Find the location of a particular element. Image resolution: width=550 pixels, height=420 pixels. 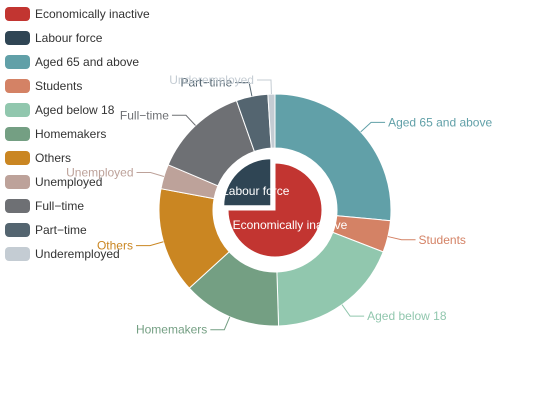

legend-label: Aged below 18 is located at coordinates (75, 110).